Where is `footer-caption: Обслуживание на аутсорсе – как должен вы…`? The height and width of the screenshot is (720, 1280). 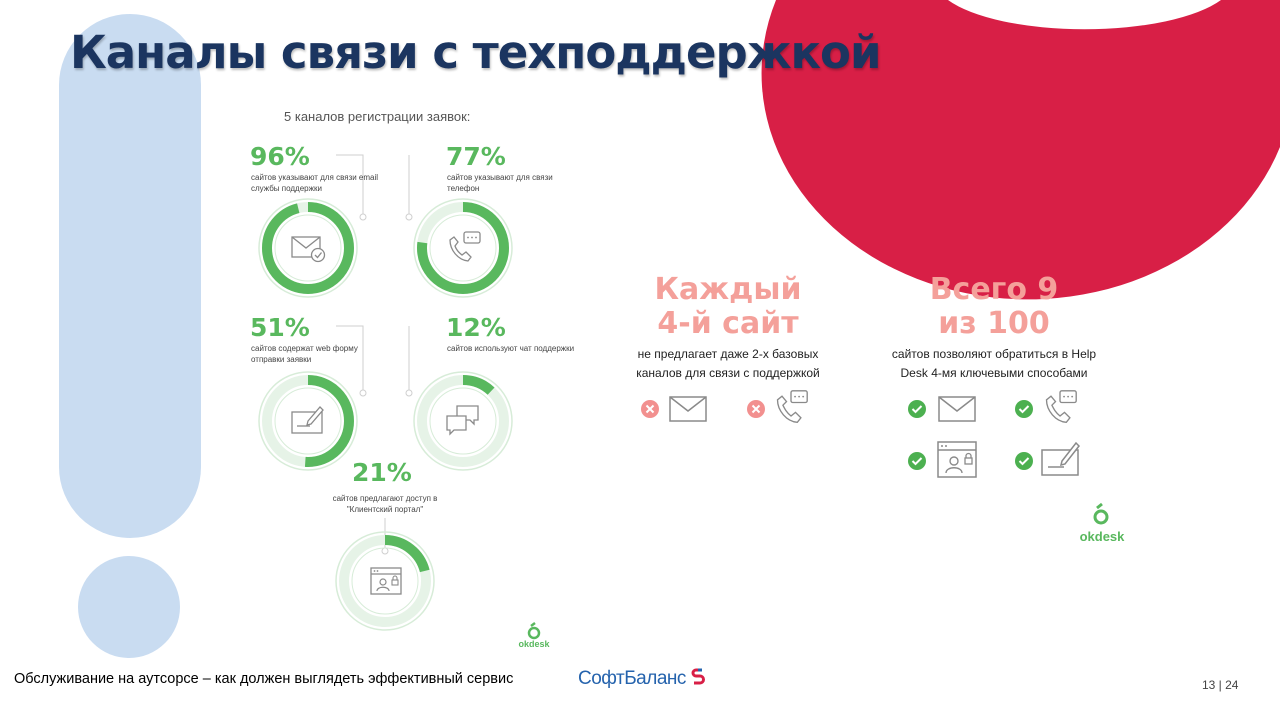 footer-caption: Обслуживание на аутсорсе – как должен вы… is located at coordinates (264, 679).